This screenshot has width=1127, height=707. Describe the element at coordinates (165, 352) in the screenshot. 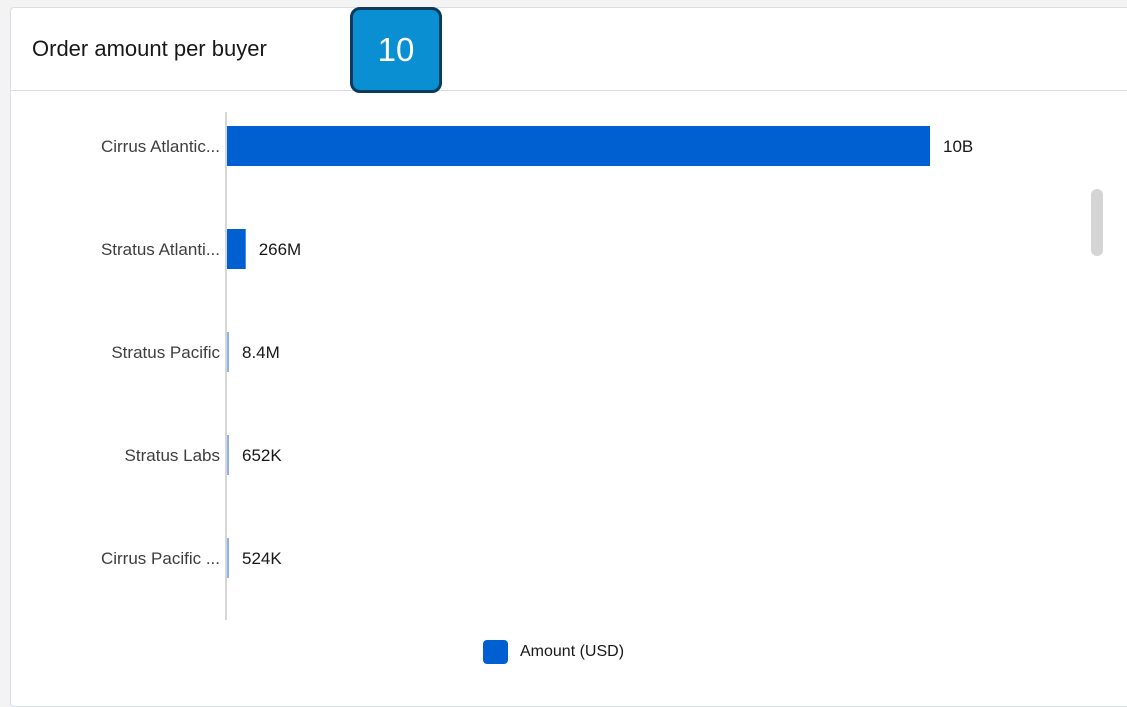

I see `category-label: Stratus Pacific` at that location.